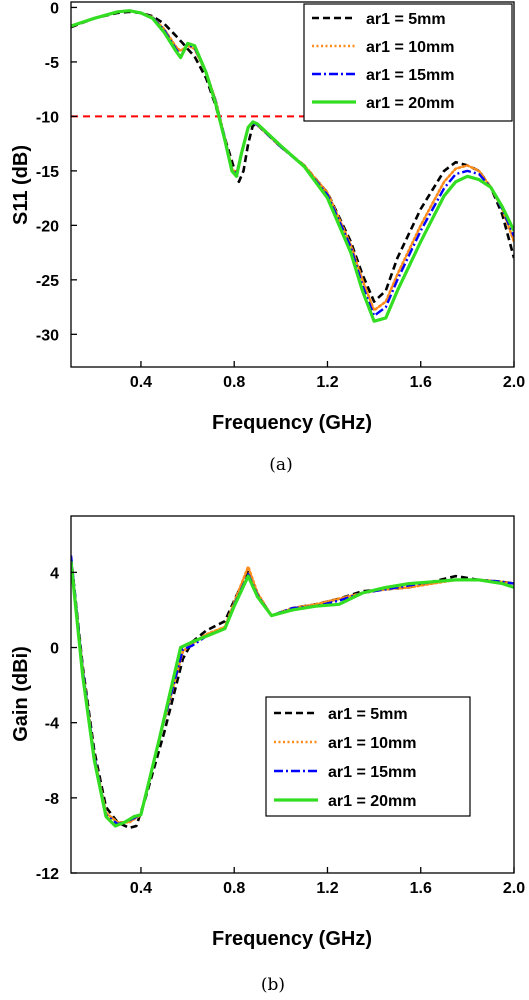 Image resolution: width=529 pixels, height=1000 pixels. Describe the element at coordinates (410, 47) in the screenshot. I see `chart-a-legend-label-2: ar1 = 10mm` at that location.